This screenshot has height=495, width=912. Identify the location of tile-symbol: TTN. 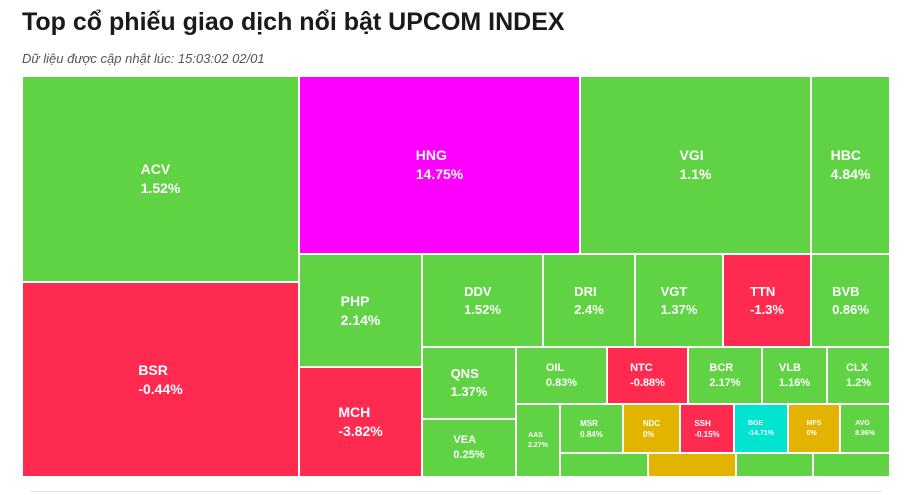
(763, 291).